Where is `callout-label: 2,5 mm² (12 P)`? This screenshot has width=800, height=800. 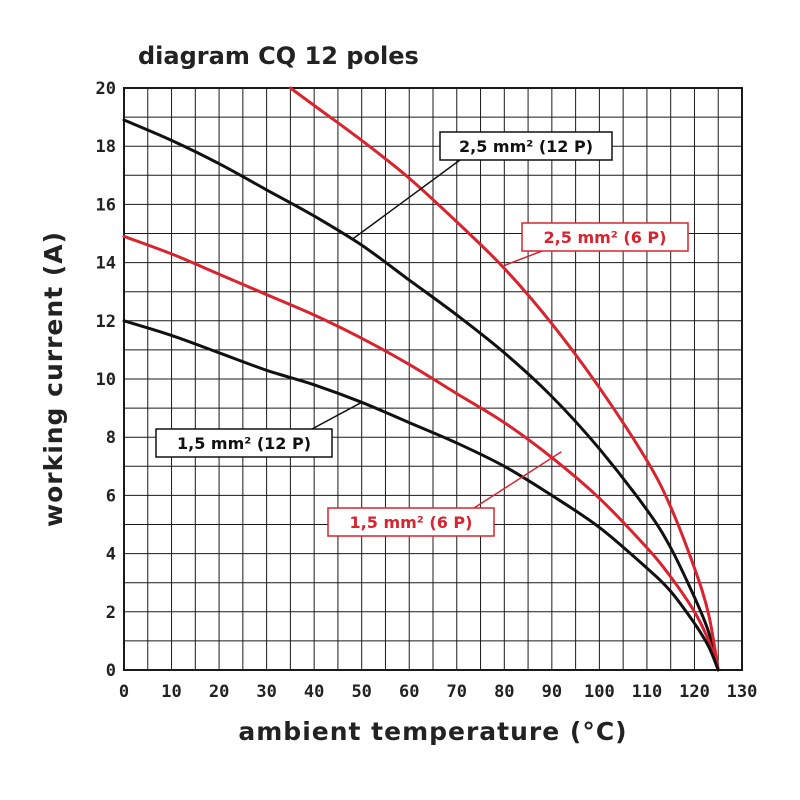
callout-label: 2,5 mm² (12 P) is located at coordinates (526, 146).